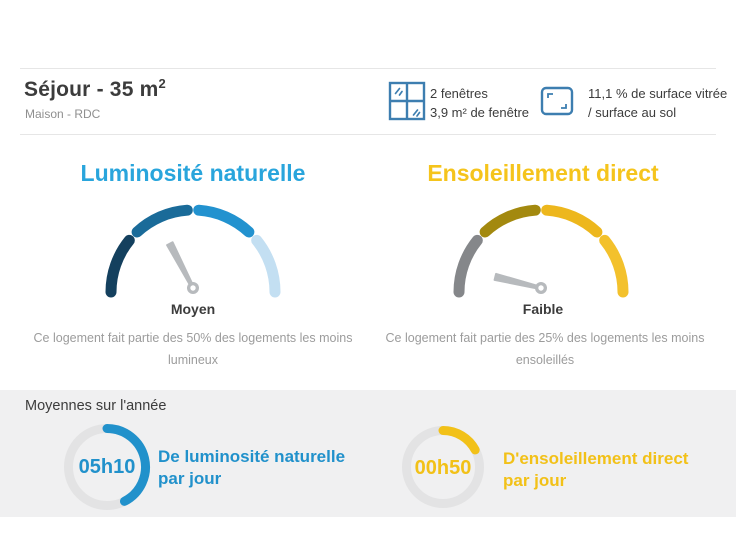 This screenshot has width=736, height=552. What do you see at coordinates (632, 112) in the screenshot?
I see `glazing-ratio-denominator: / surface au sol` at bounding box center [632, 112].